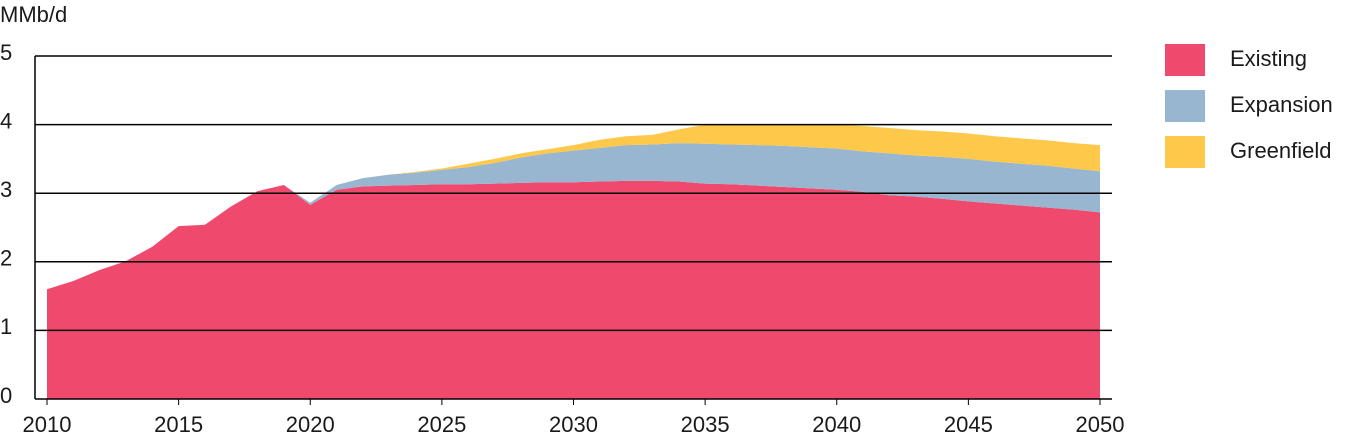  Describe the element at coordinates (6, 120) in the screenshot. I see `y-tick-label: 4` at that location.